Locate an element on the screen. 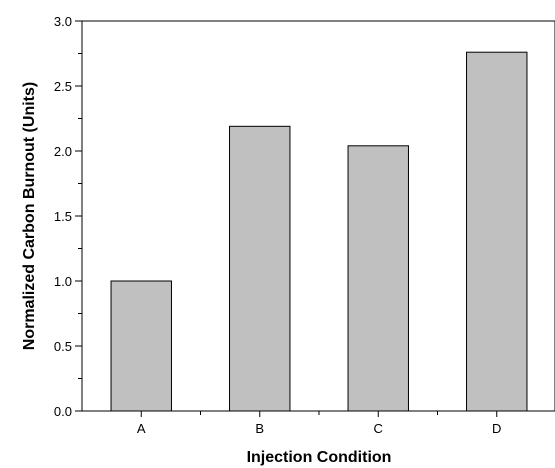 The height and width of the screenshot is (468, 555). bar-D is located at coordinates (497, 231).